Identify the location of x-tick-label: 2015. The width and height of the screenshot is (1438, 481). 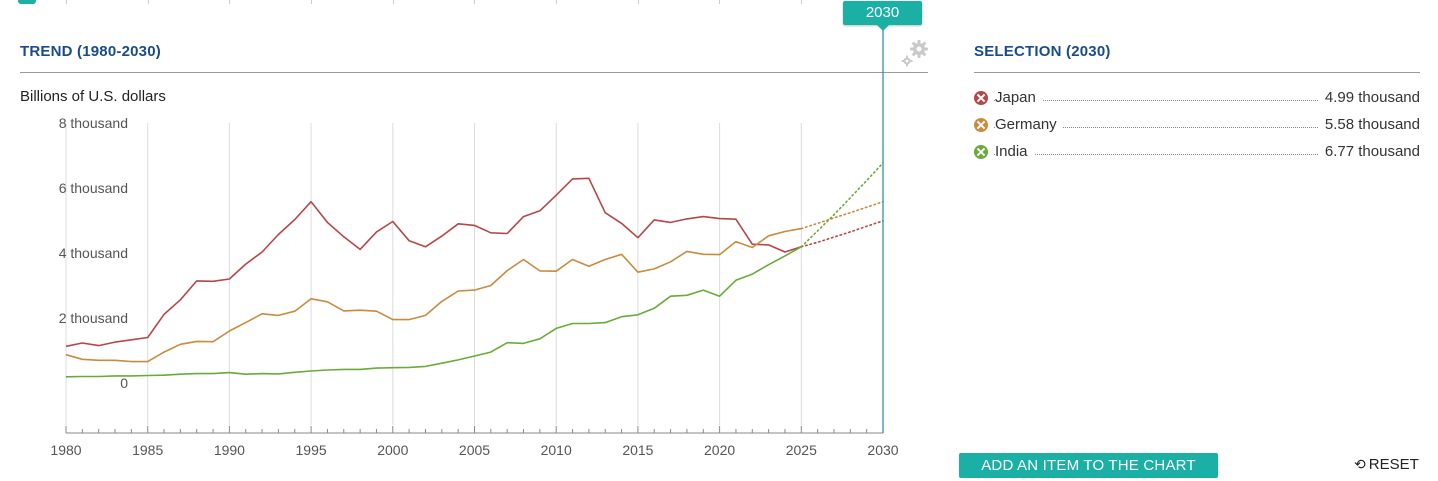
(637, 450).